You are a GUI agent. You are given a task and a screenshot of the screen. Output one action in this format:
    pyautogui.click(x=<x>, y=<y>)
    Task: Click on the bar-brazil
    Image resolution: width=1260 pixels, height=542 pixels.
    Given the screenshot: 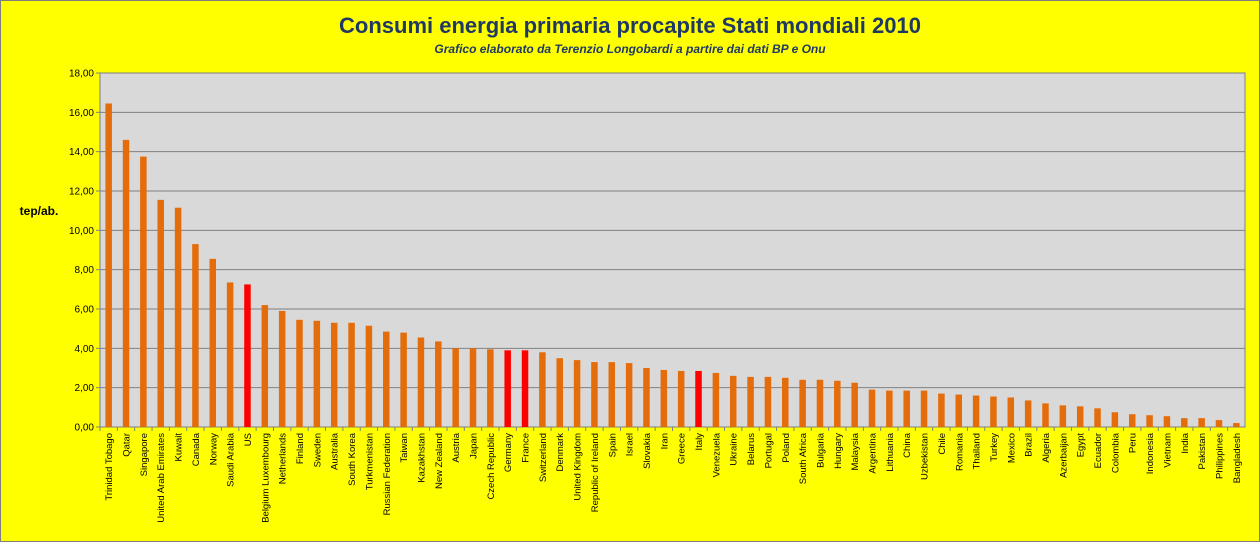 What is the action you would take?
    pyautogui.click(x=1028, y=413)
    